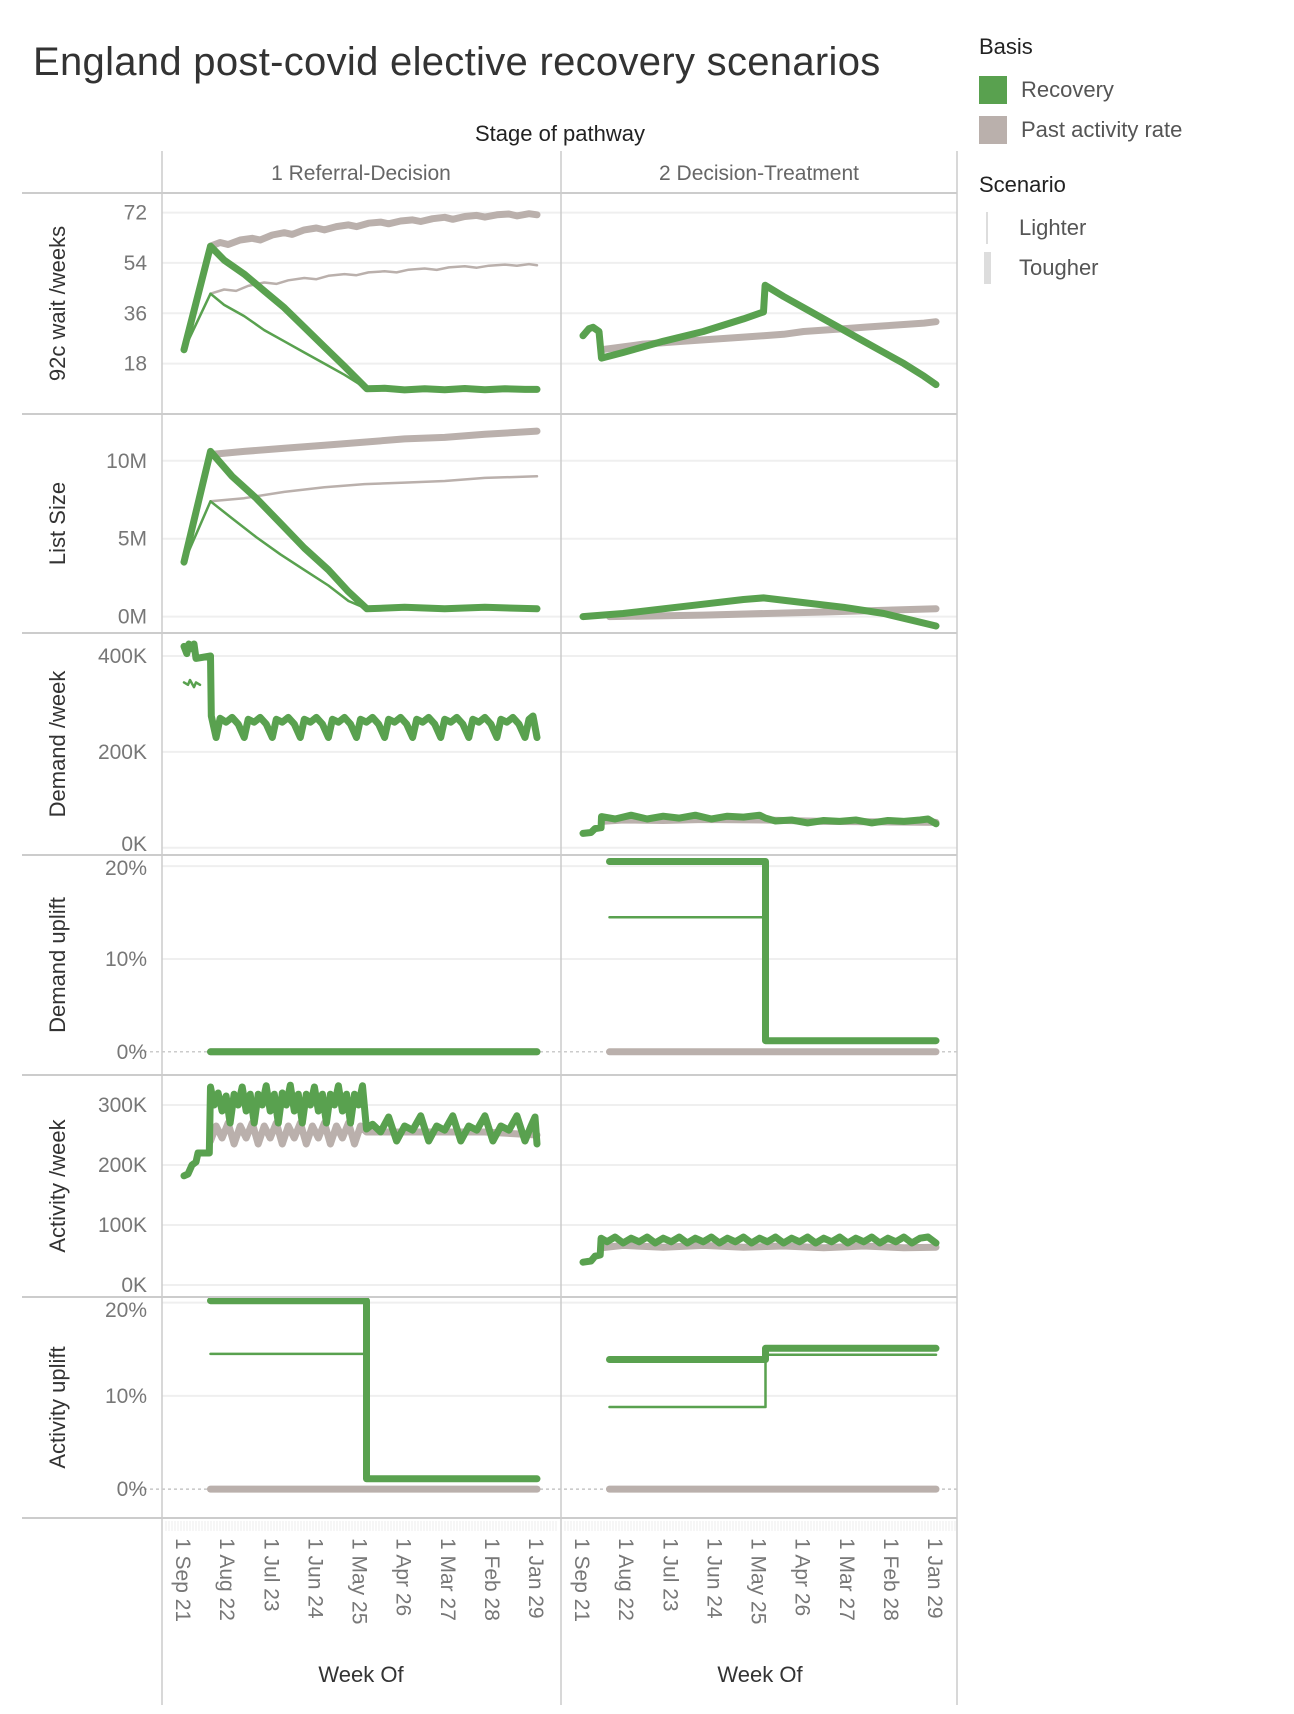  What do you see at coordinates (1006, 46) in the screenshot?
I see `legend-basis-title: Basis` at bounding box center [1006, 46].